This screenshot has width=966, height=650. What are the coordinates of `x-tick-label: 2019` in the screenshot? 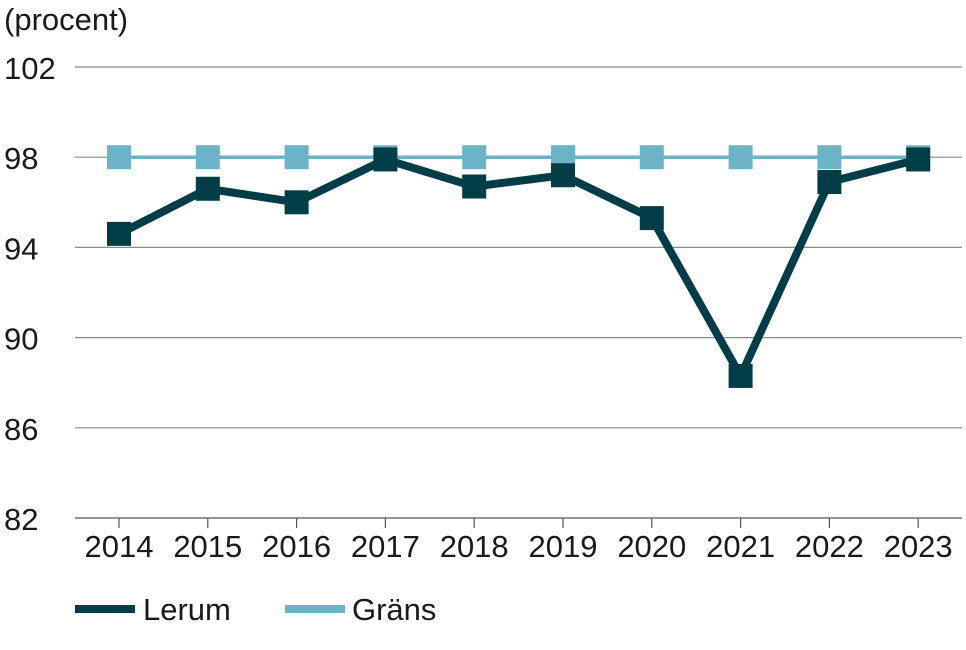 It's located at (563, 546).